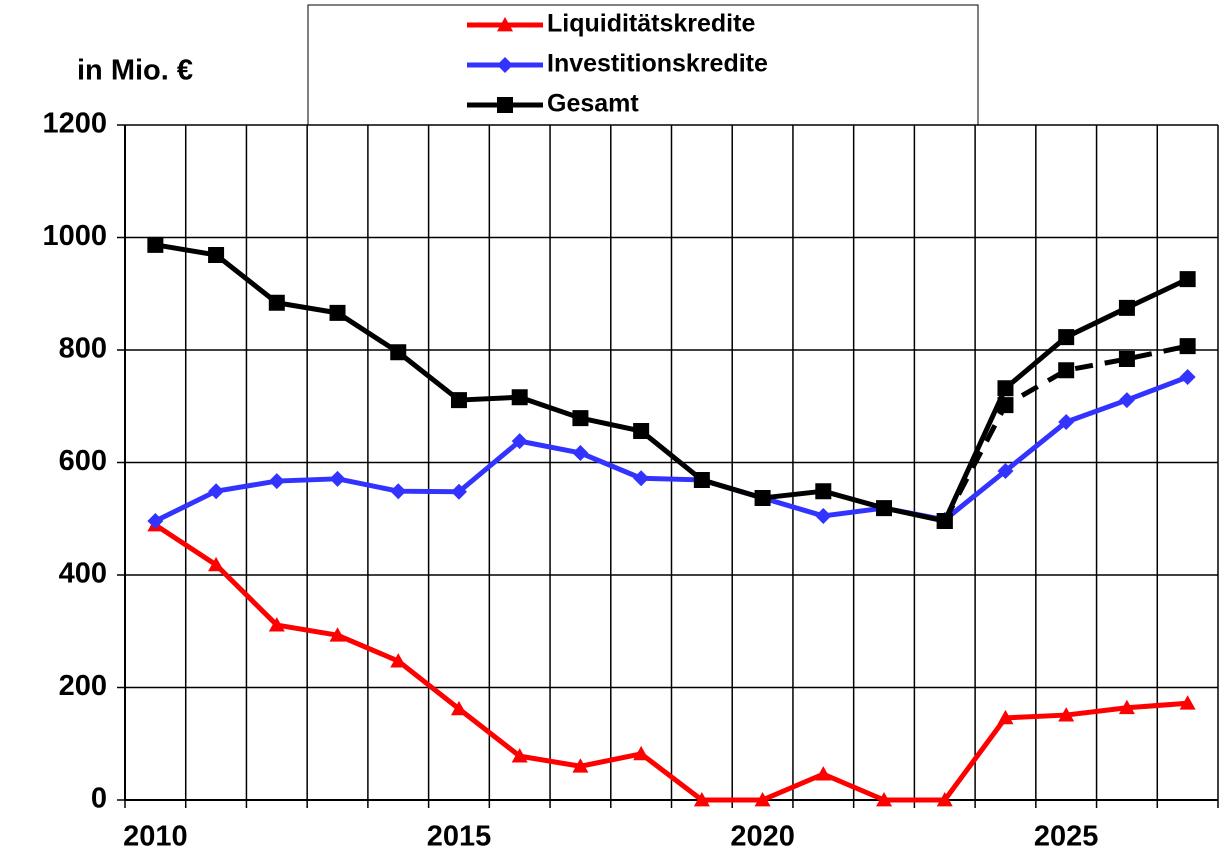 This screenshot has width=1225, height=865. I want to click on x-tick-label: 2020, so click(762, 837).